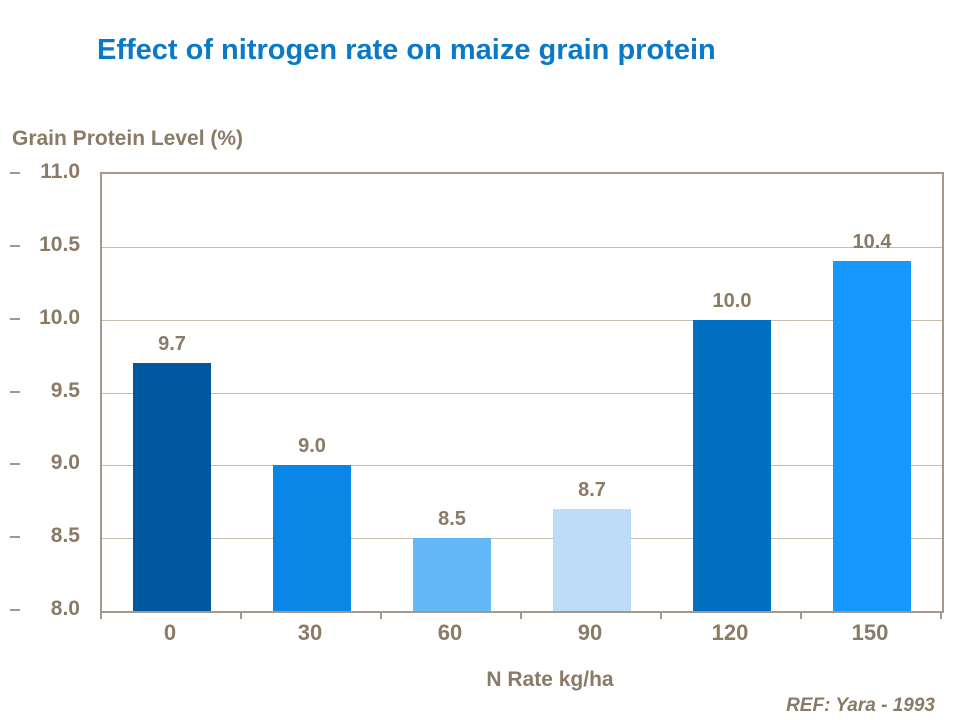  What do you see at coordinates (550, 679) in the screenshot?
I see `x-axis-title: N Rate kg/ha` at bounding box center [550, 679].